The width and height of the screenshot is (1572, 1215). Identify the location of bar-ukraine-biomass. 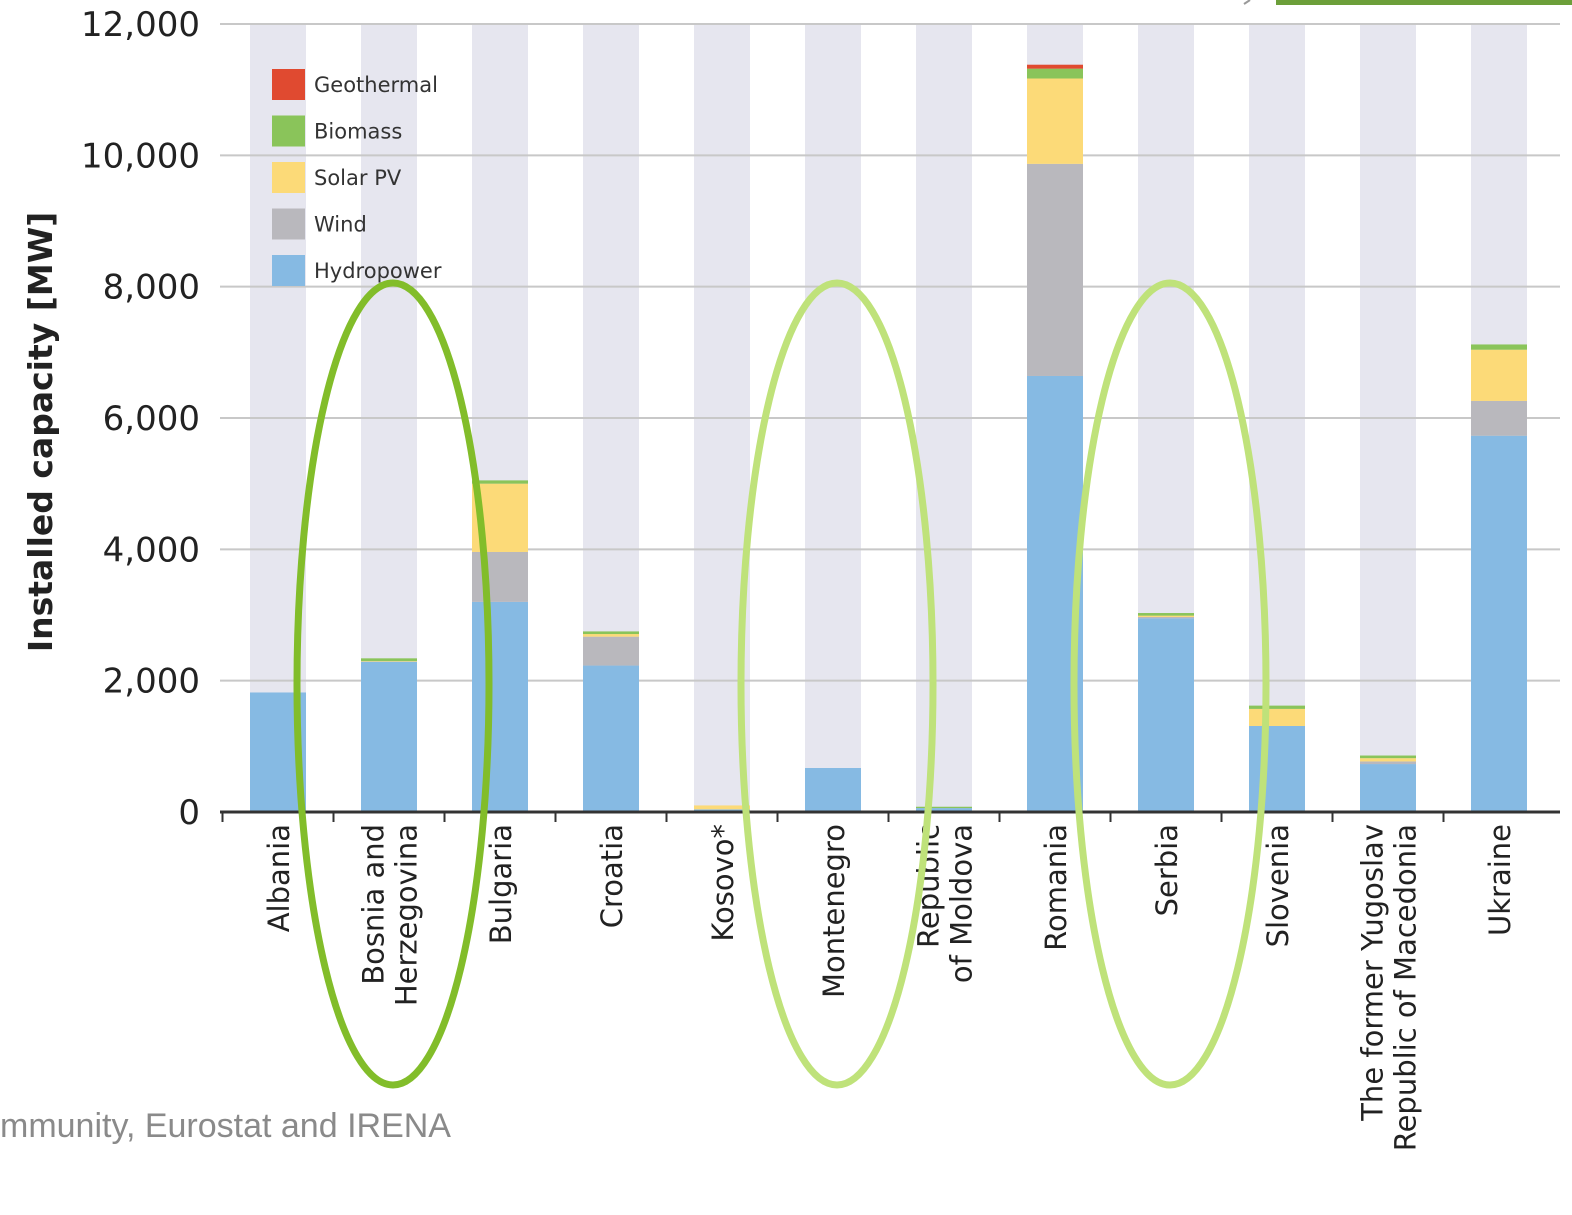
(1499, 347).